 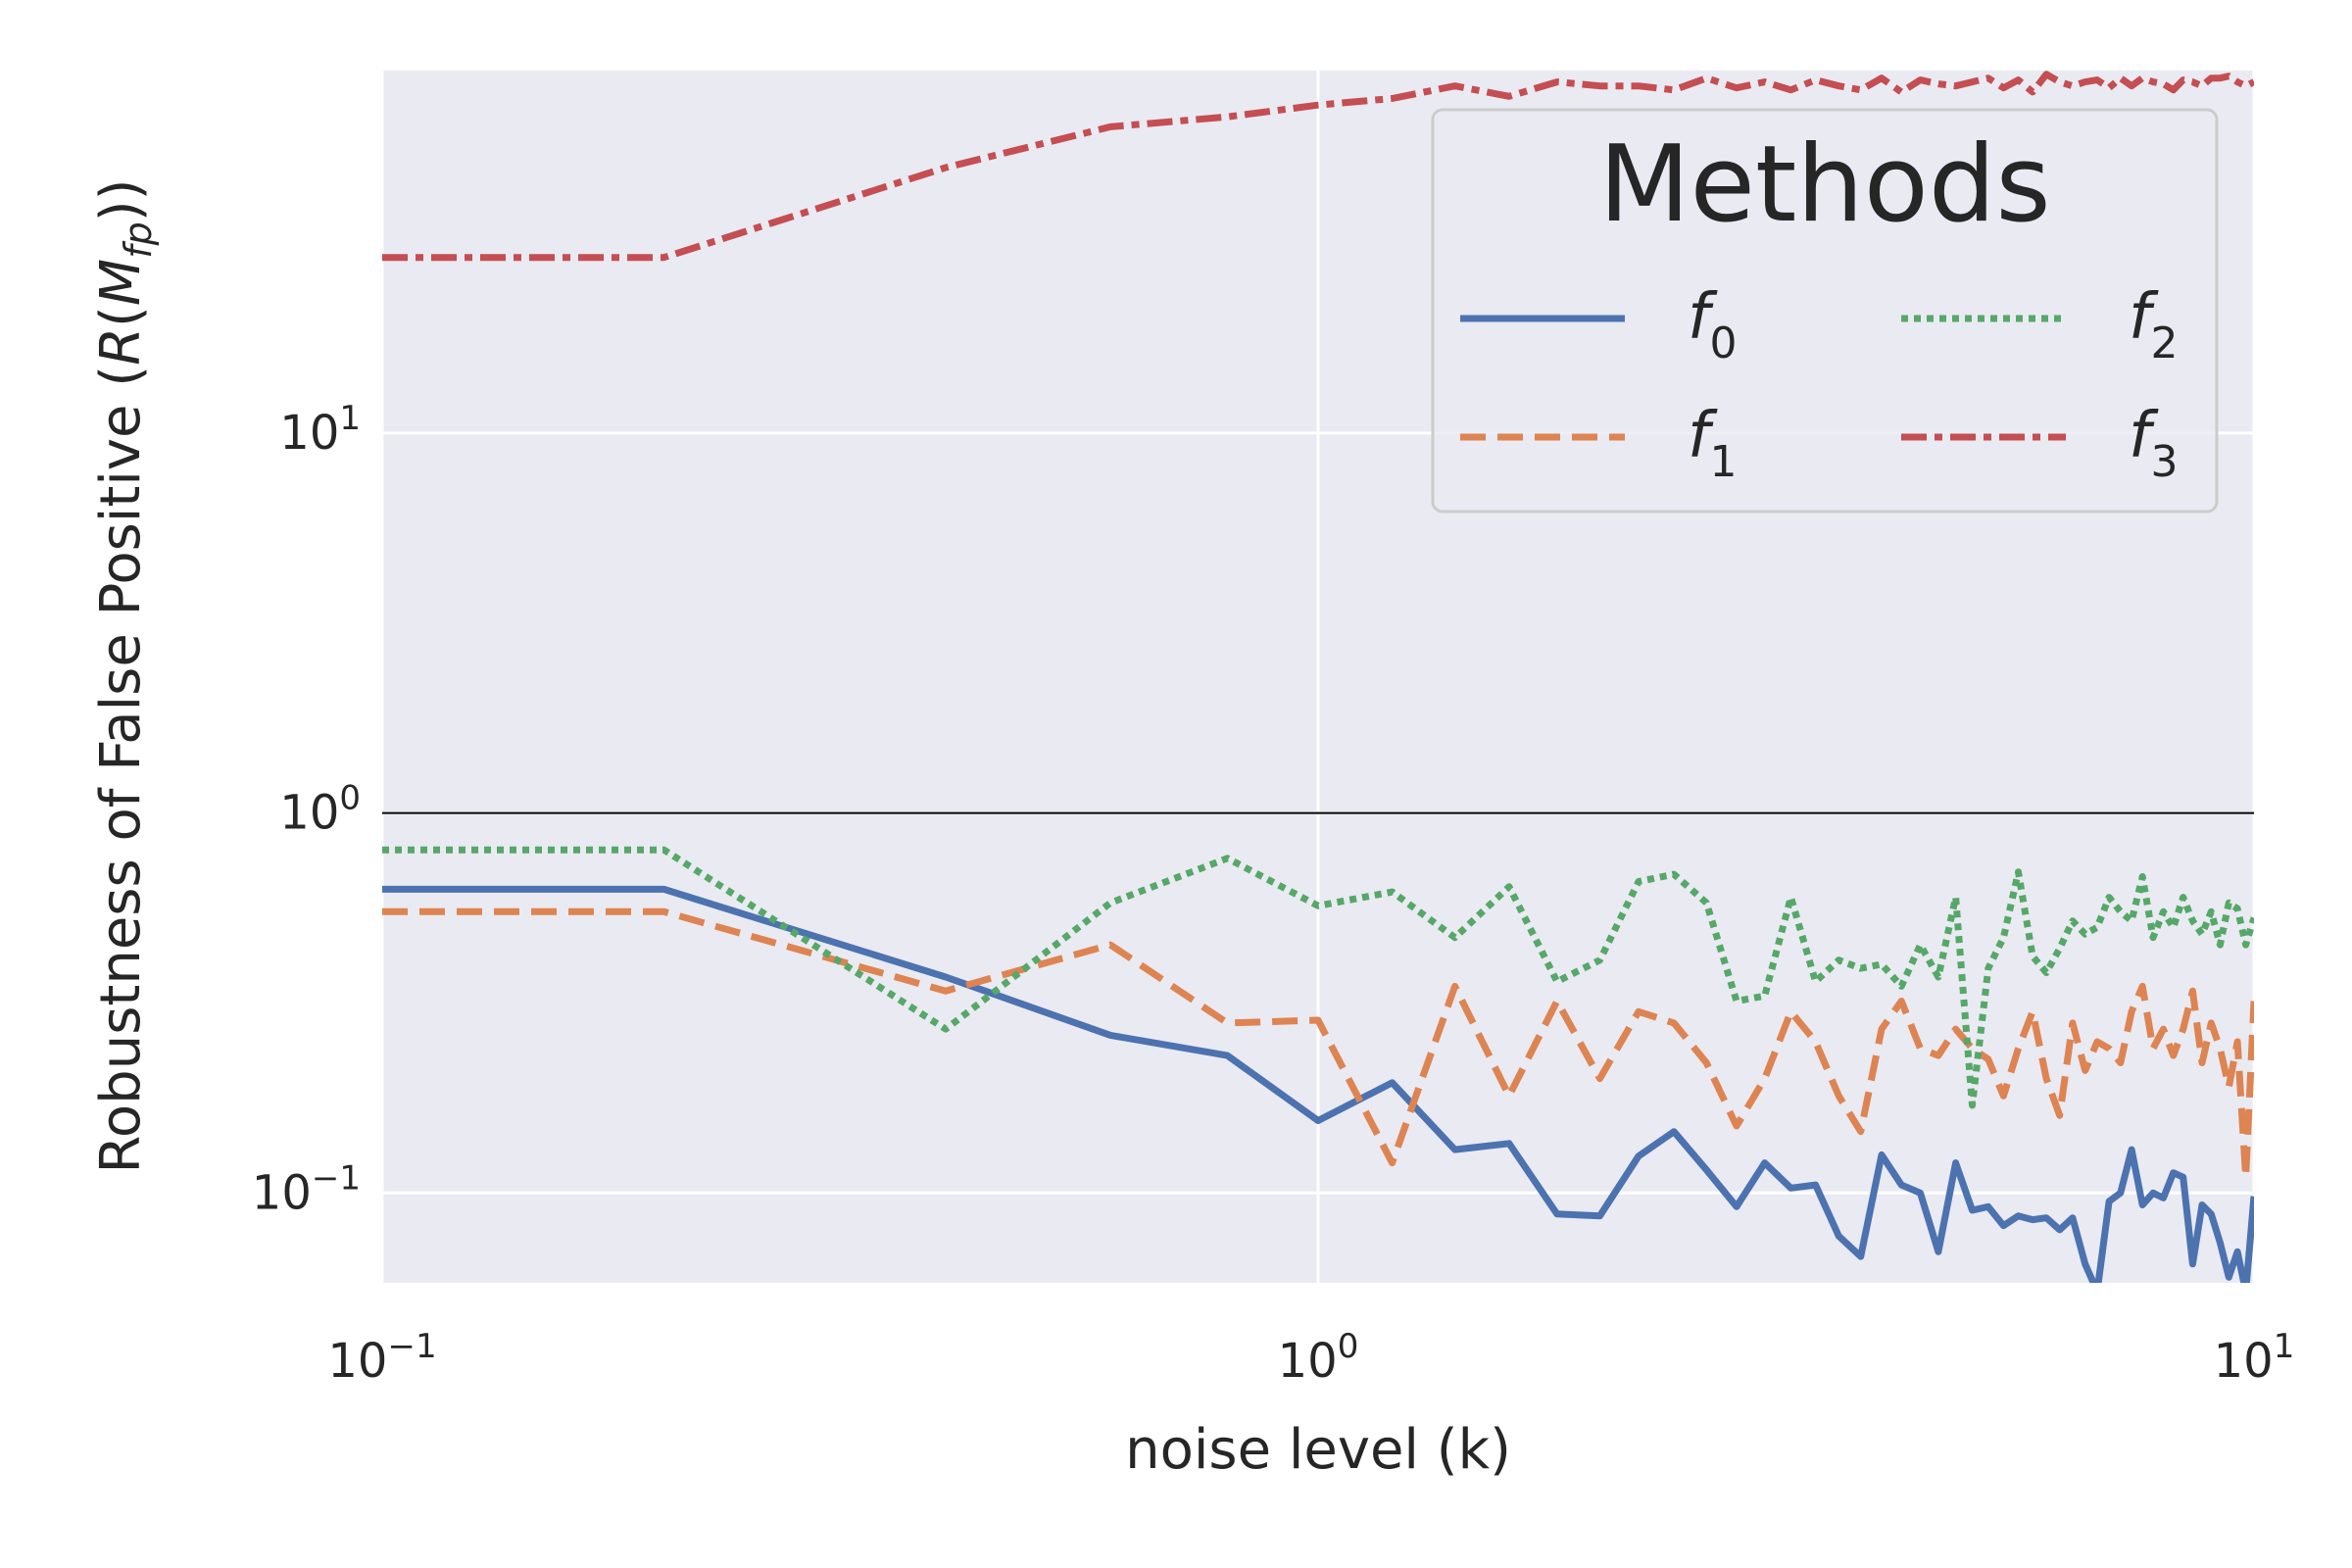 I want to click on y-tick-labels: 10⁻¹ 10⁰ 10¹, so click(x=306, y=809).